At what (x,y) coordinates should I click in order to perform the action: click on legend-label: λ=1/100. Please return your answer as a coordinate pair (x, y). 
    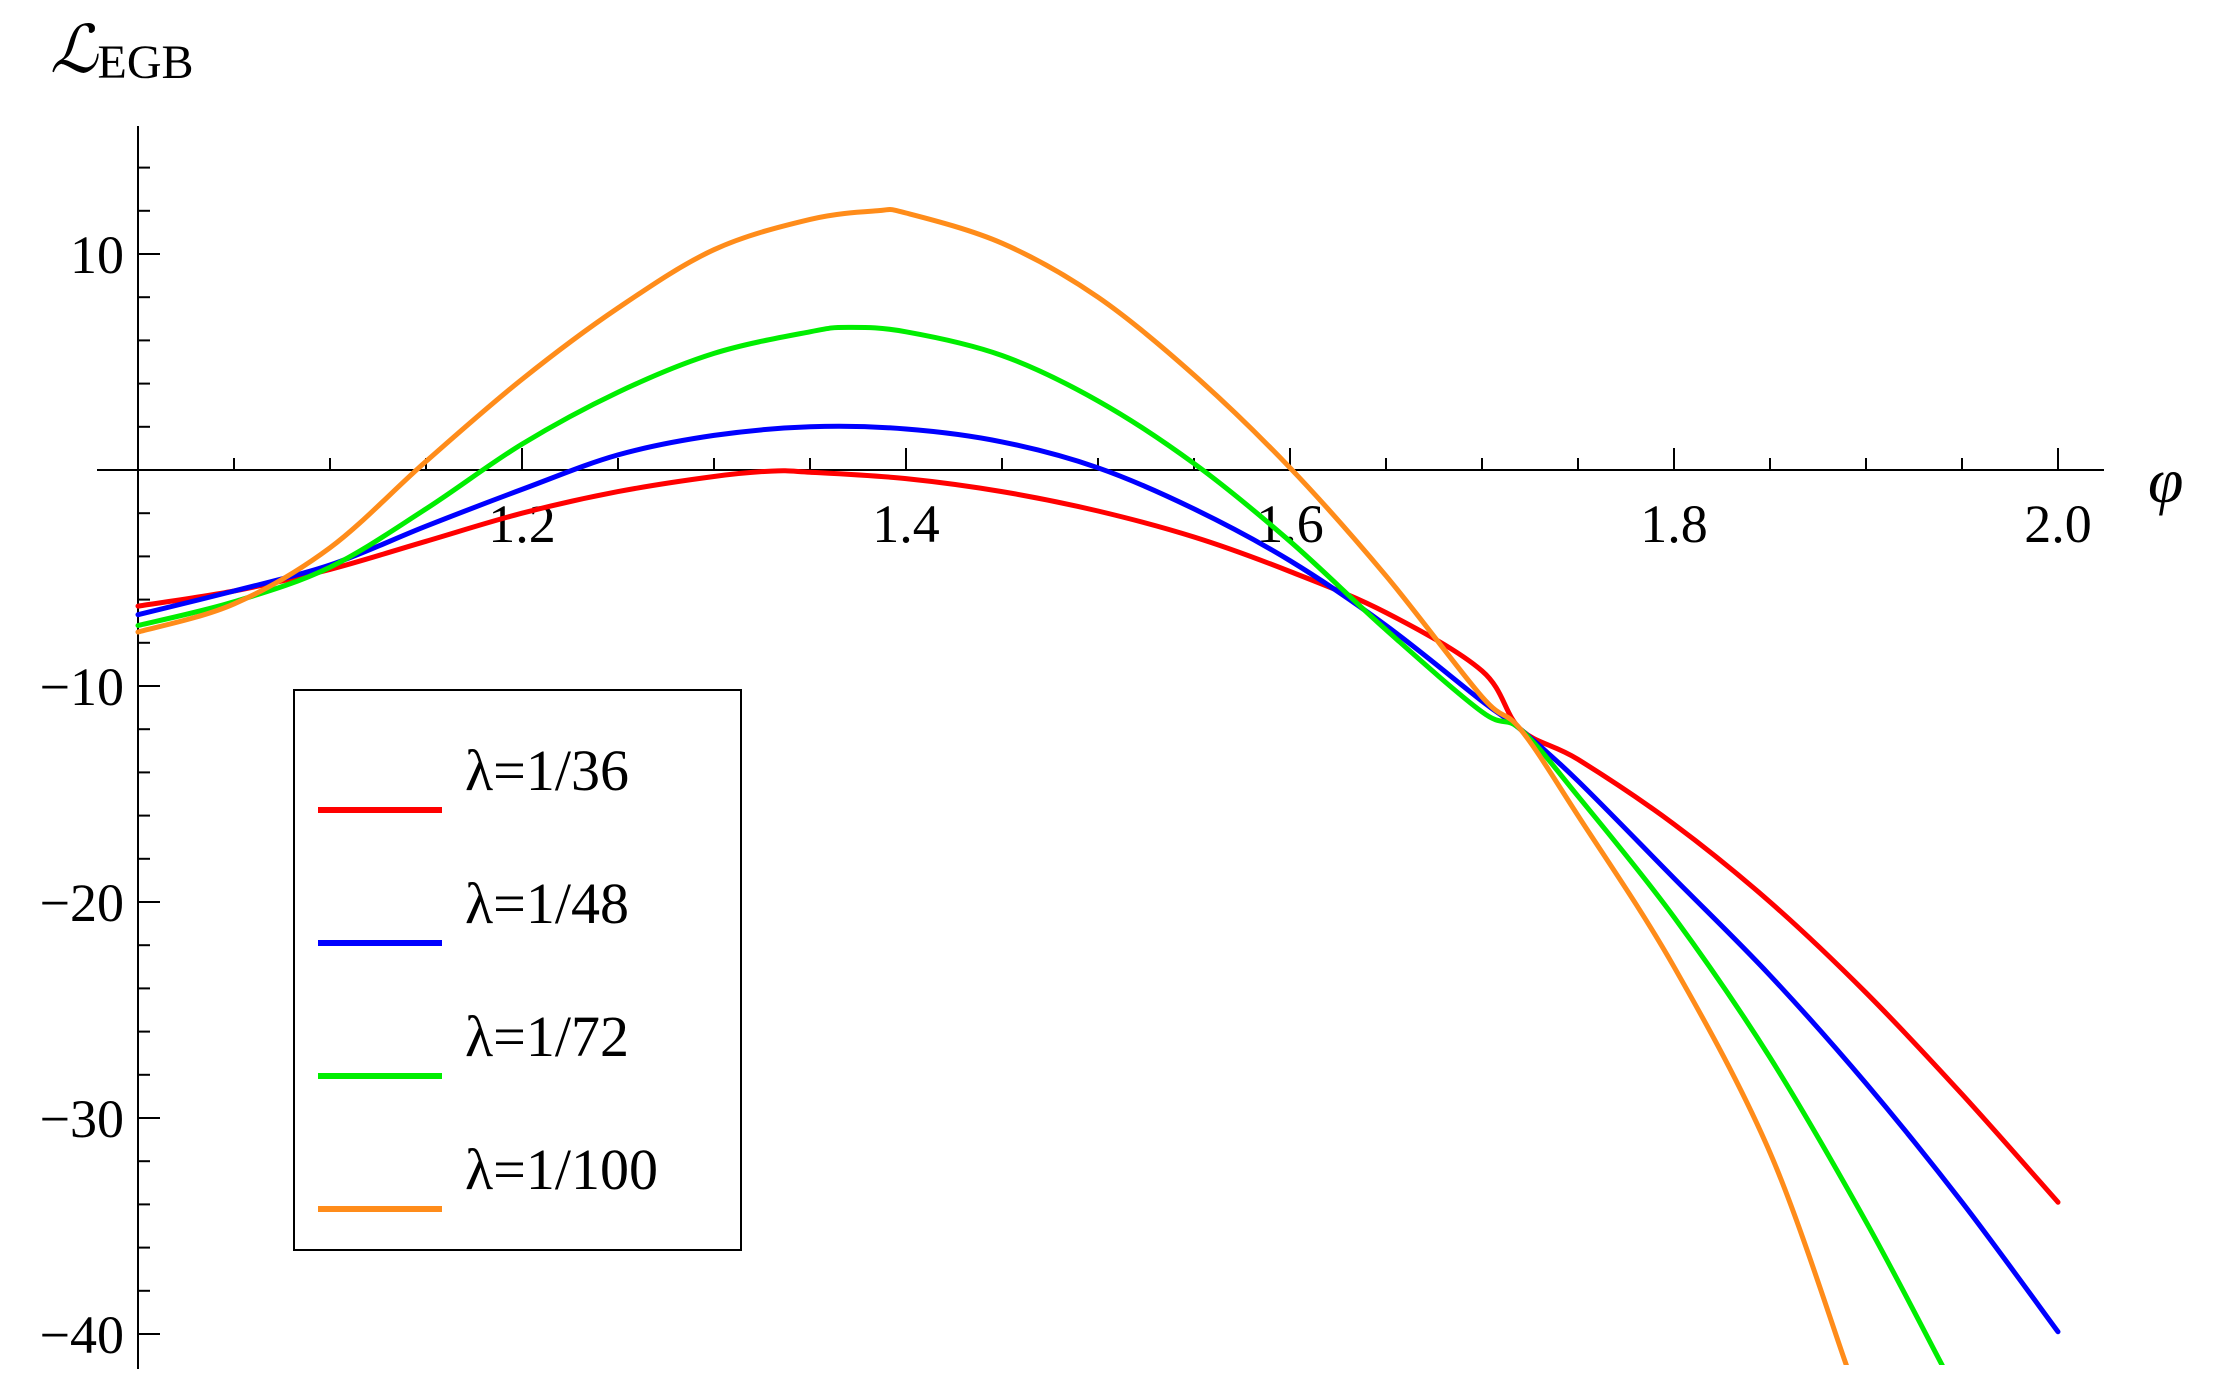
    Looking at the image, I should click on (561, 1169).